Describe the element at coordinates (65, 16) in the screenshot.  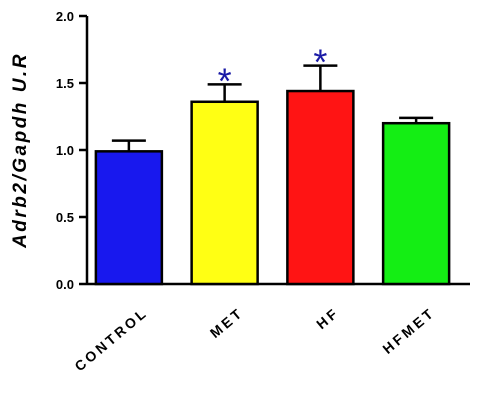
I see `y-tick-label: 2.0` at that location.